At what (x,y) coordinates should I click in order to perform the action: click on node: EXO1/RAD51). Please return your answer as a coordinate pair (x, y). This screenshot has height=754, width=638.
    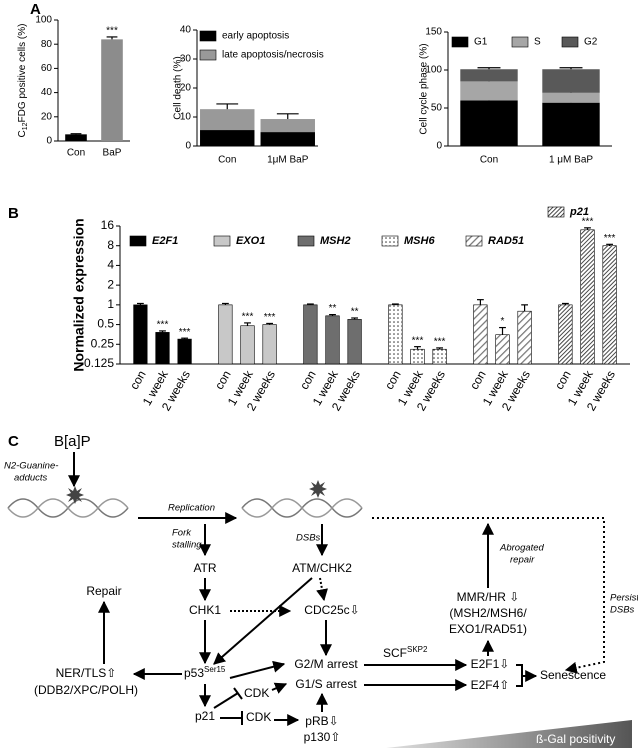
    Looking at the image, I should click on (488, 629).